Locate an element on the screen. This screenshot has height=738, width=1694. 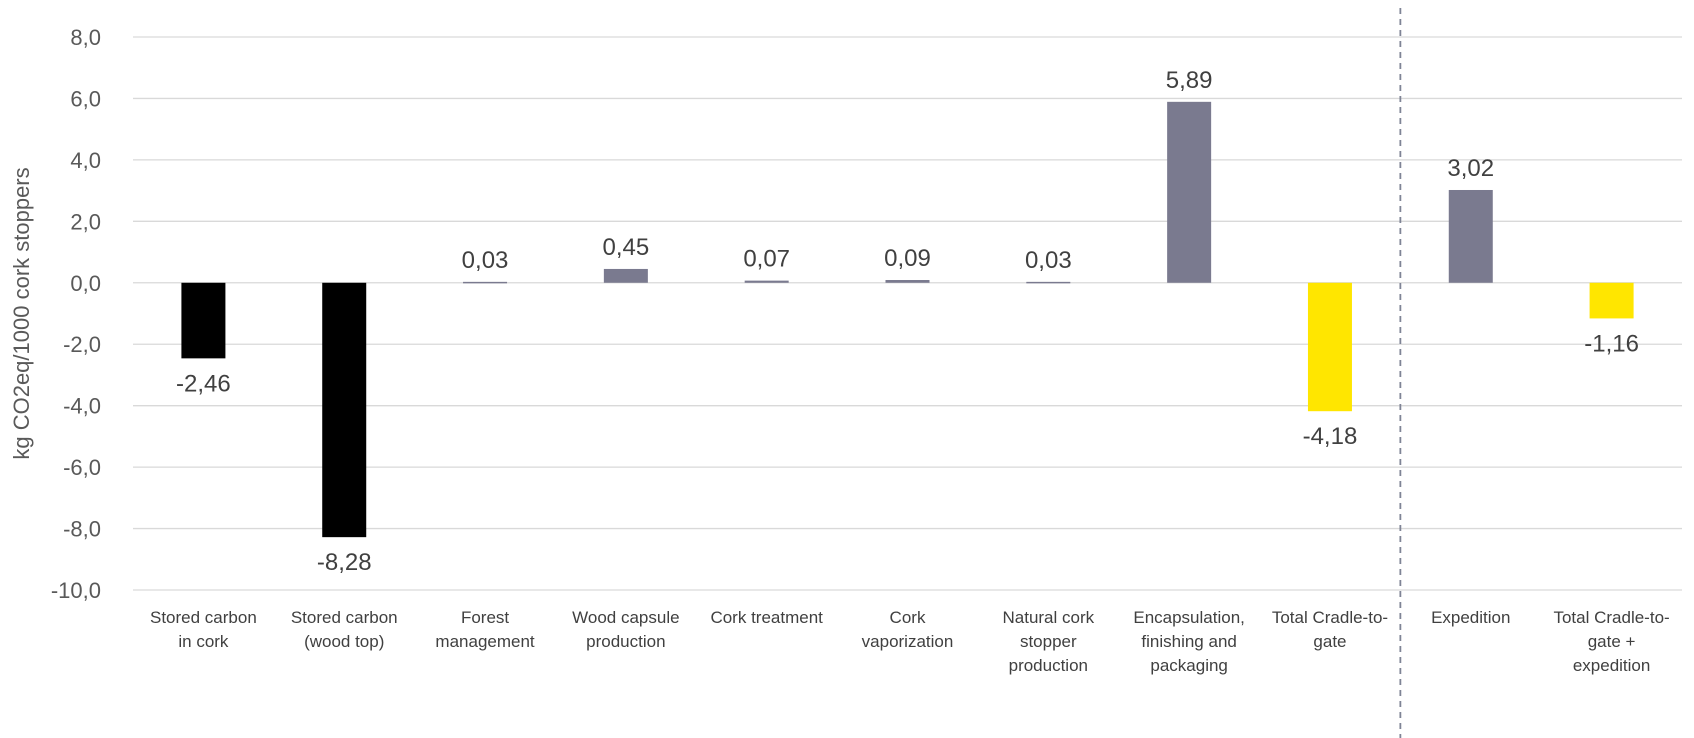
category-label: Expedition is located at coordinates (1470, 617).